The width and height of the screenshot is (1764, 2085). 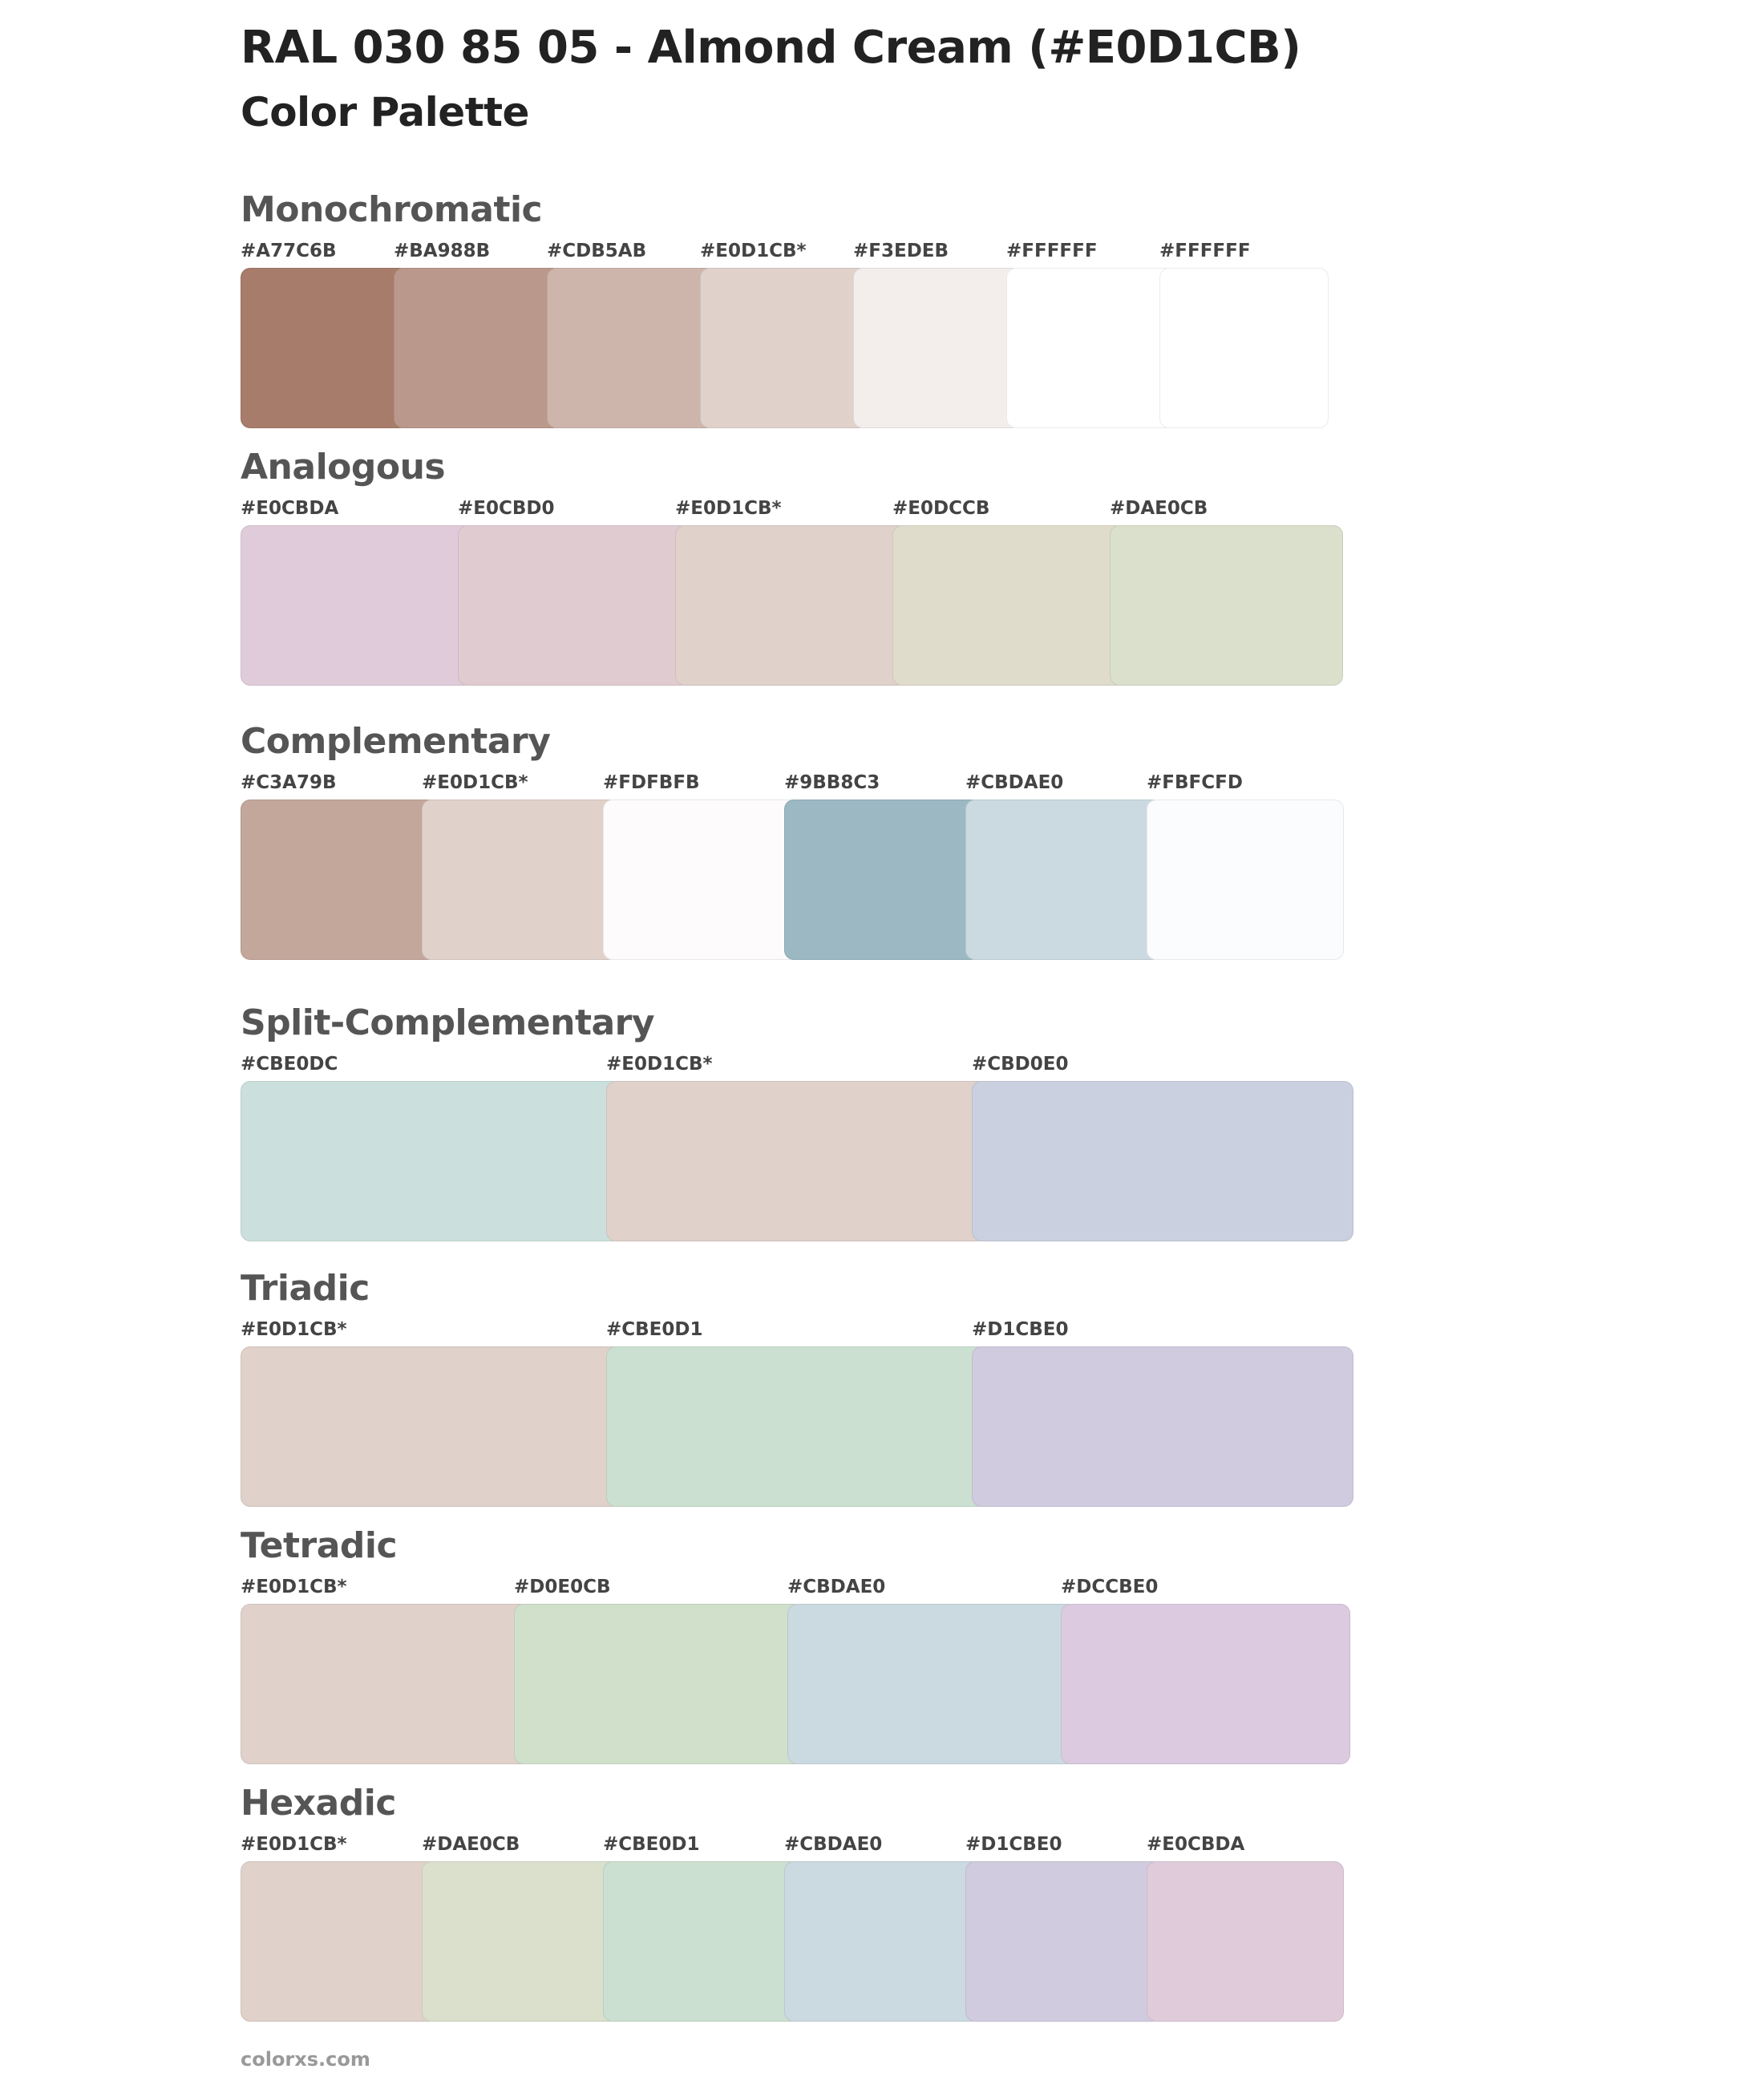 What do you see at coordinates (289, 1064) in the screenshot?
I see `swatch-hex-label: #CBE0DC` at bounding box center [289, 1064].